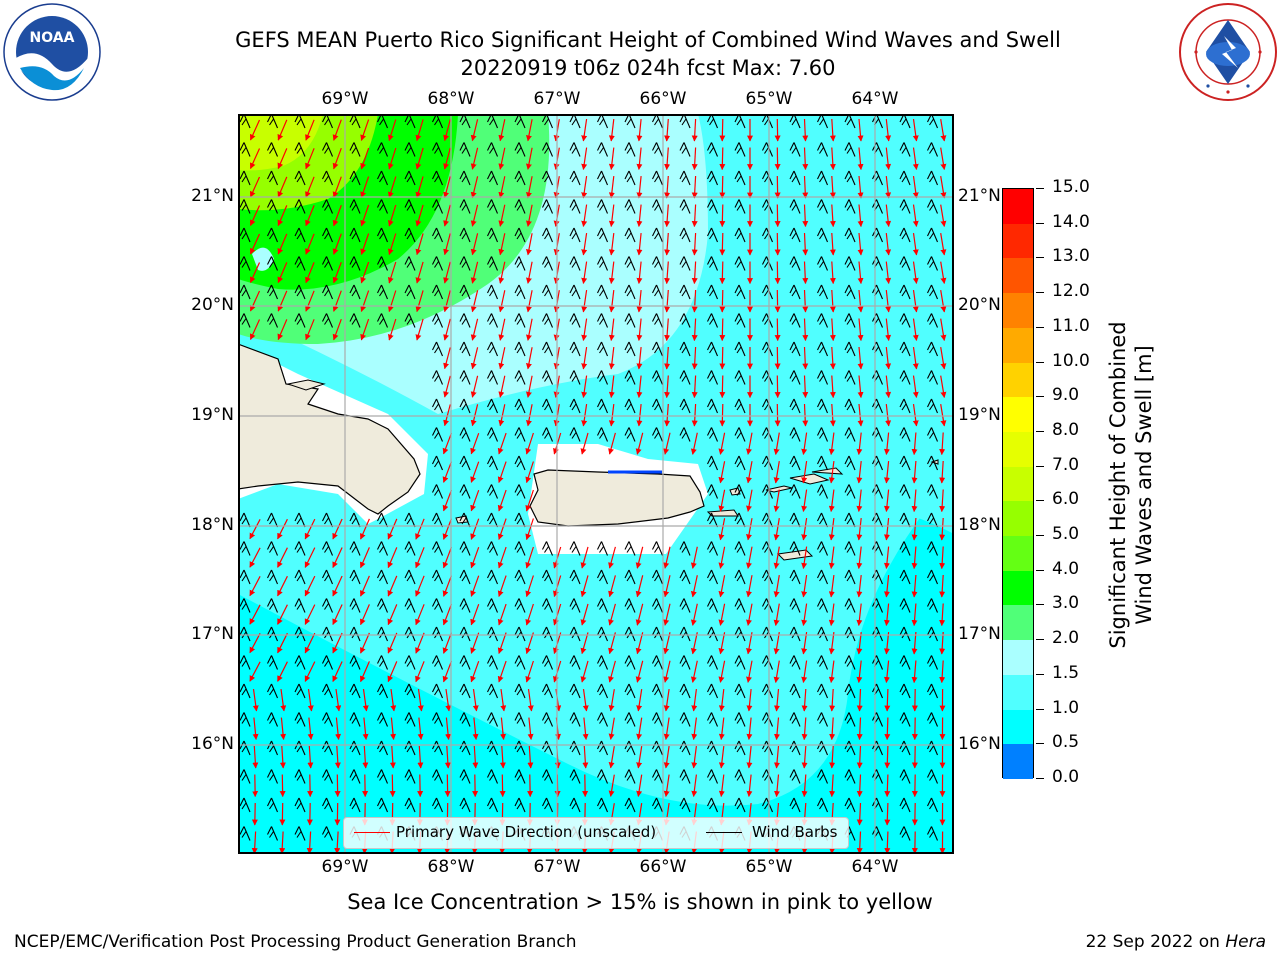 This screenshot has height=960, width=1280. What do you see at coordinates (1066, 742) in the screenshot?
I see `colorbar-tick-label: 0.5` at bounding box center [1066, 742].